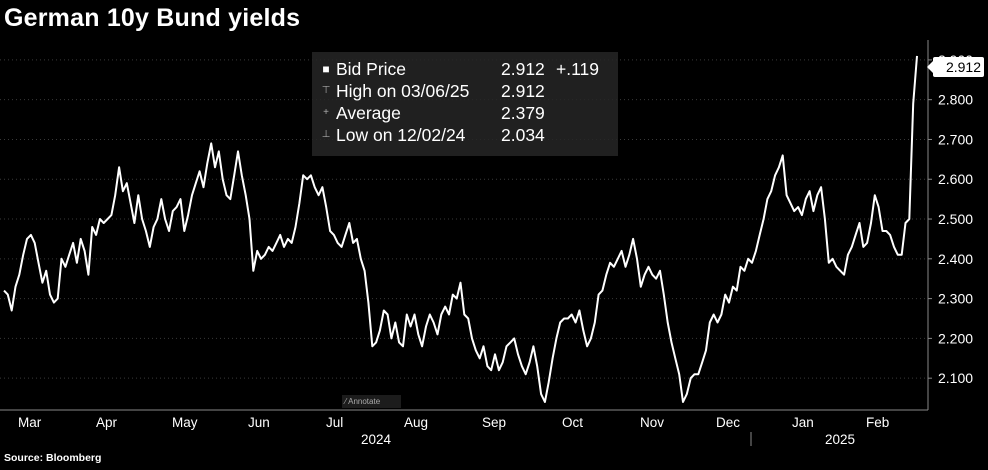  I want to click on square-marker-icon: ■, so click(326, 69).